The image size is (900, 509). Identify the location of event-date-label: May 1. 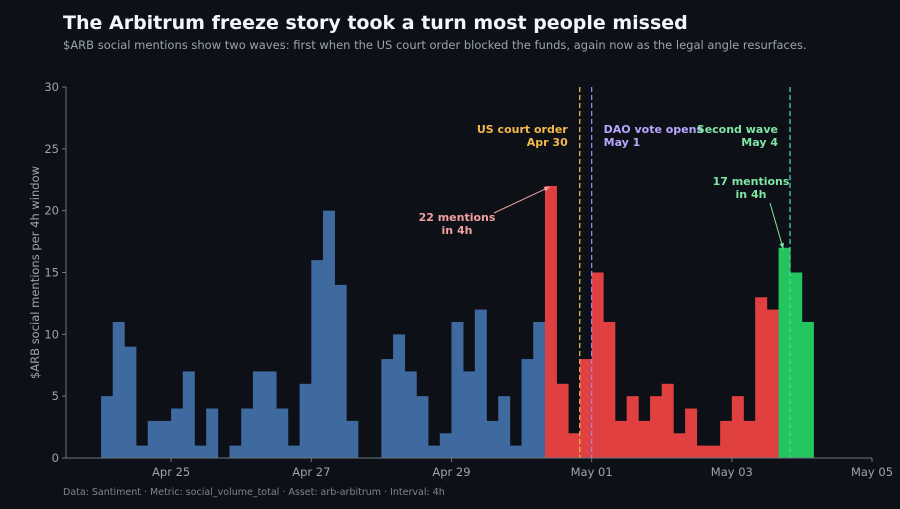
(622, 142).